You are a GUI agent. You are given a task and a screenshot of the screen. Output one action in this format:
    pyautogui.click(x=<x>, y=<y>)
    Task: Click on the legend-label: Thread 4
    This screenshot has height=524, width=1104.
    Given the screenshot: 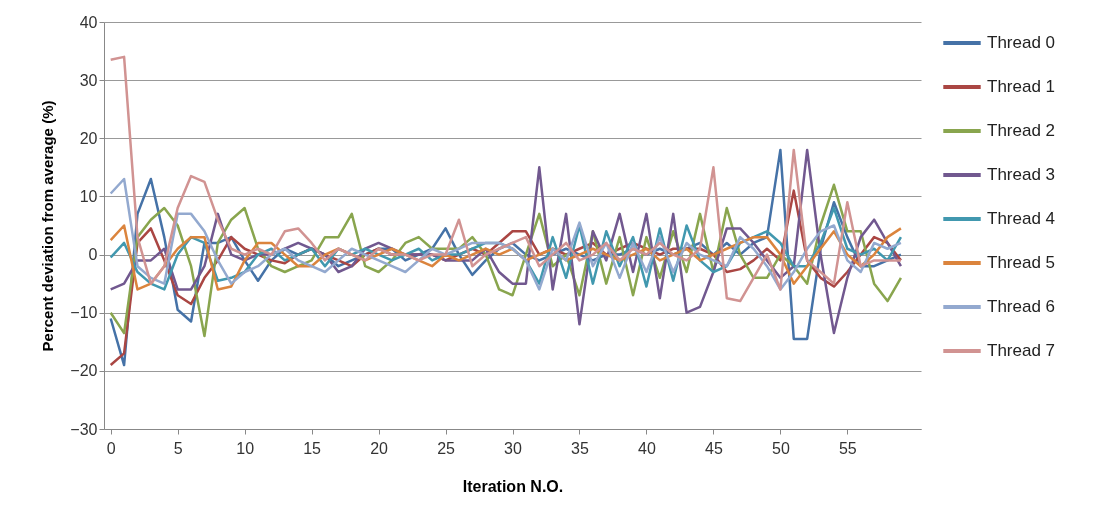 What is the action you would take?
    pyautogui.click(x=1021, y=218)
    